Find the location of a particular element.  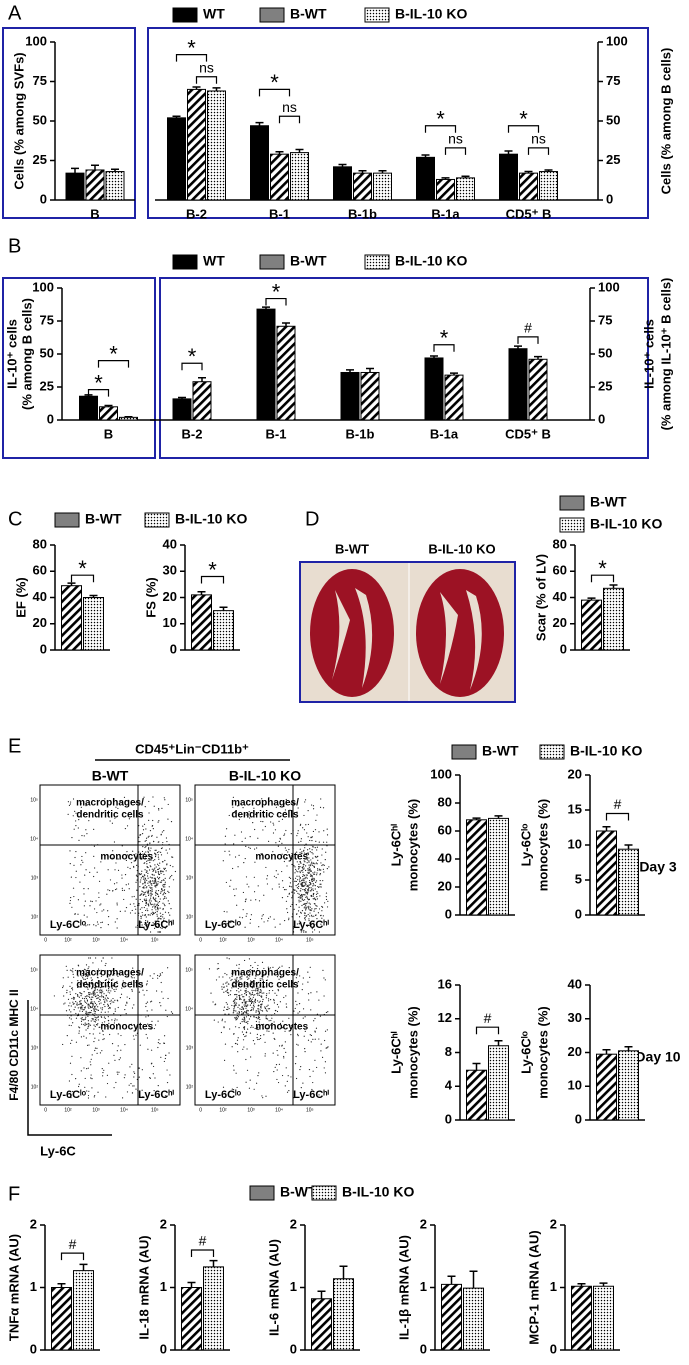

quadrant-label: monocytes is located at coordinates (281, 857).